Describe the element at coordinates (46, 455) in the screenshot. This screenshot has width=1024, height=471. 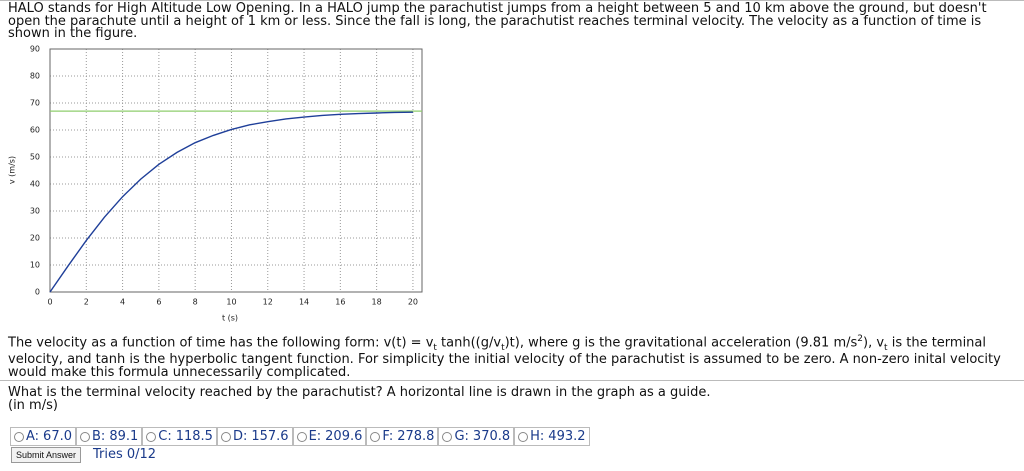
I see `submit-button: Submit Answer` at that location.